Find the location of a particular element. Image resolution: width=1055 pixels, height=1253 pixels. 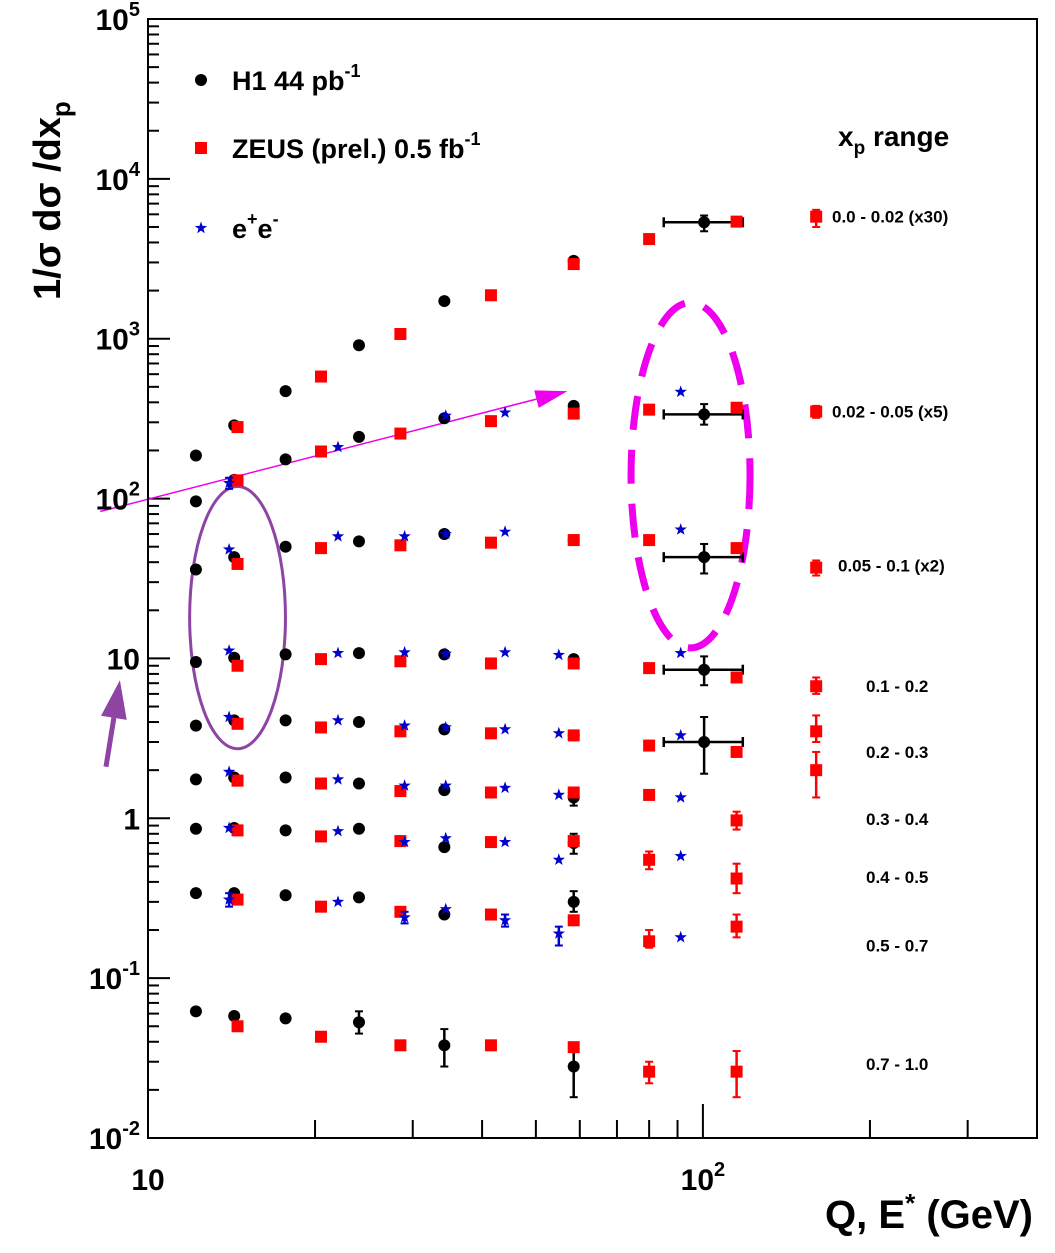

y-tick-label: 10² is located at coordinates (118, 498).